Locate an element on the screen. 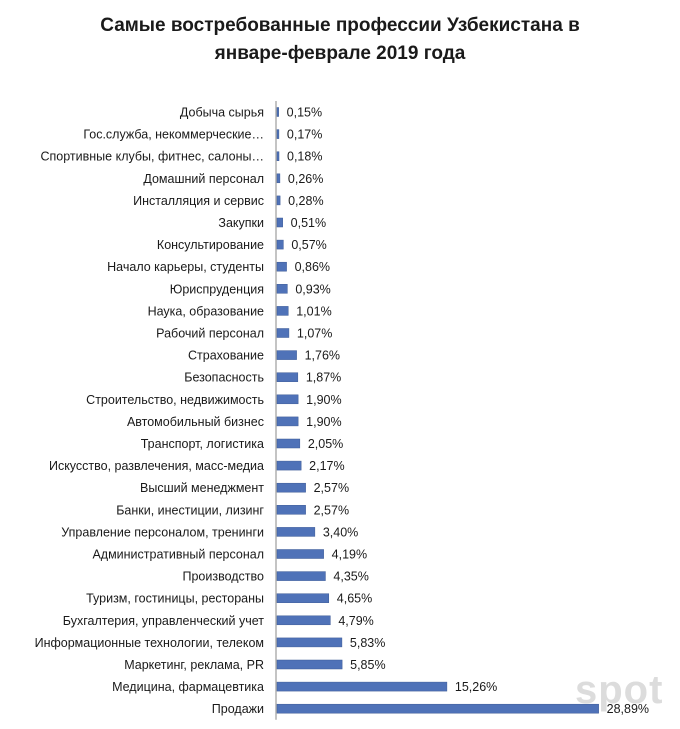 The image size is (680, 729). category-label: Рабочий персонал is located at coordinates (210, 334).